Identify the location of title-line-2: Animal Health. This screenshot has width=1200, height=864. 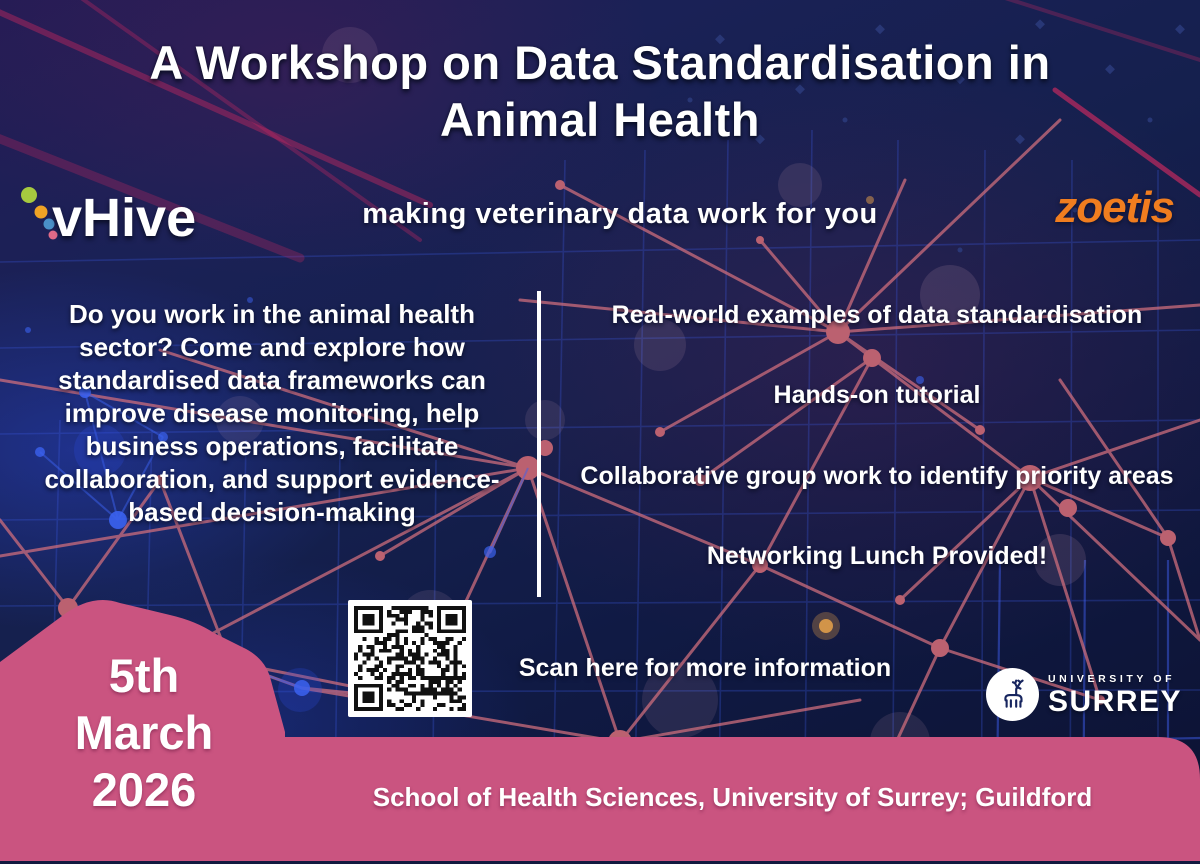
(600, 119).